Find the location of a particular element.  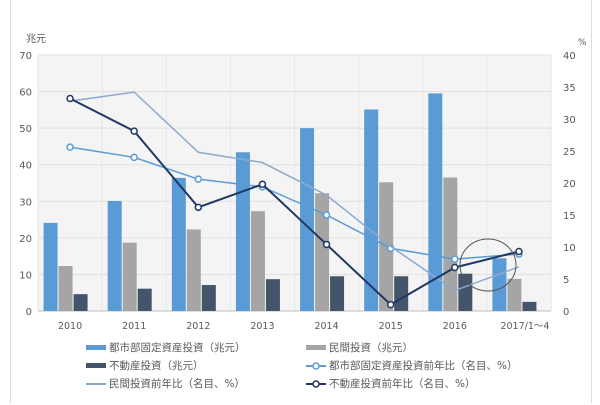

y-right-tick-label: 0 is located at coordinates (566, 312).